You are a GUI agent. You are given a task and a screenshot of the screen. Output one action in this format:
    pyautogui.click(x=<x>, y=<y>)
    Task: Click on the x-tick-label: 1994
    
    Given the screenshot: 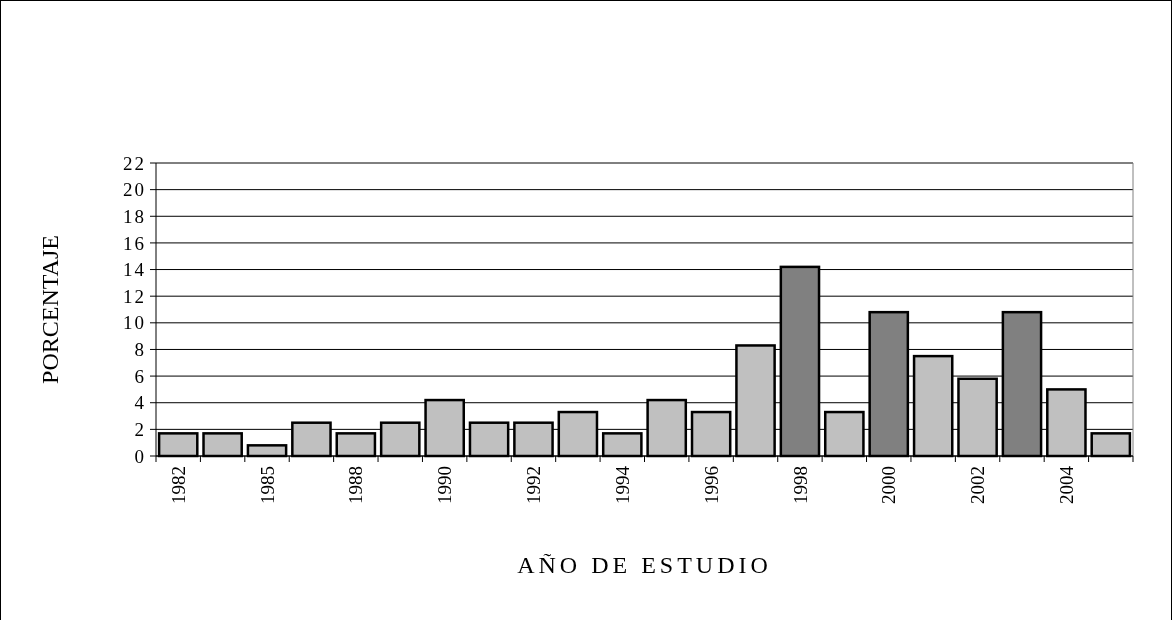 What is the action you would take?
    pyautogui.click(x=622, y=484)
    